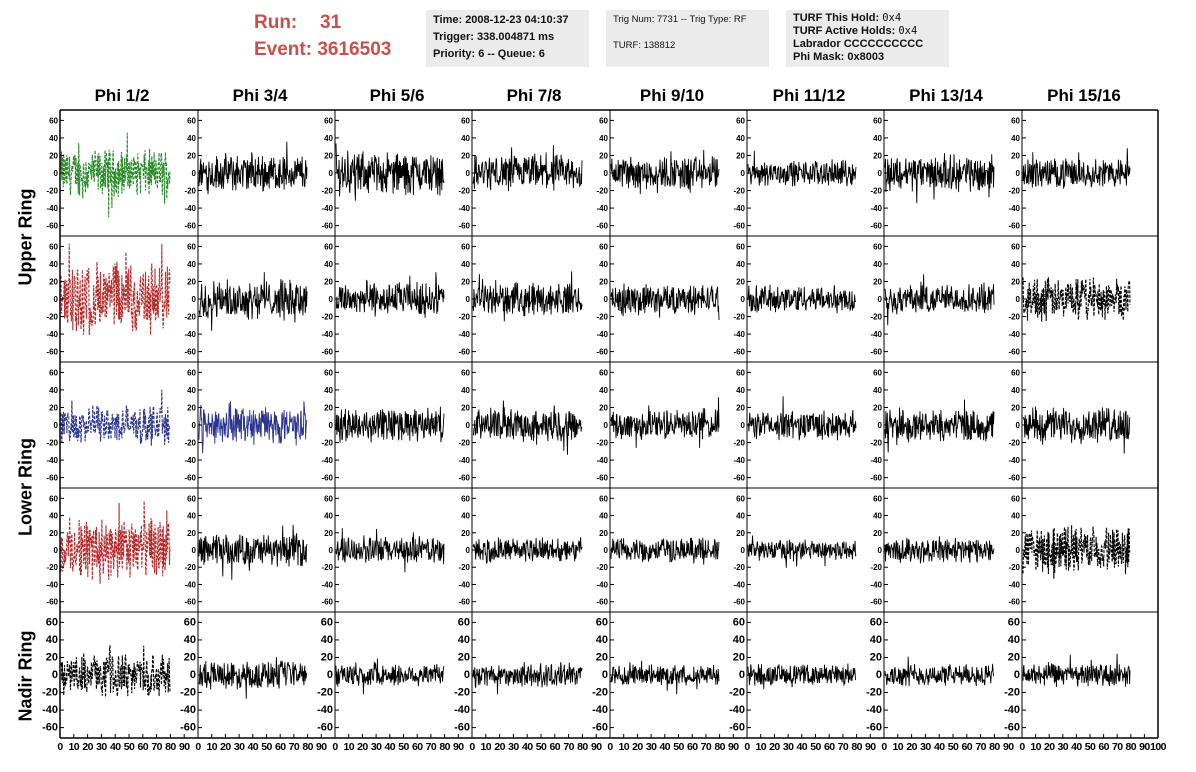 The image size is (1196, 772). What do you see at coordinates (743, 299) in the screenshot?
I see `ytick-label-r1-c5: 0` at bounding box center [743, 299].